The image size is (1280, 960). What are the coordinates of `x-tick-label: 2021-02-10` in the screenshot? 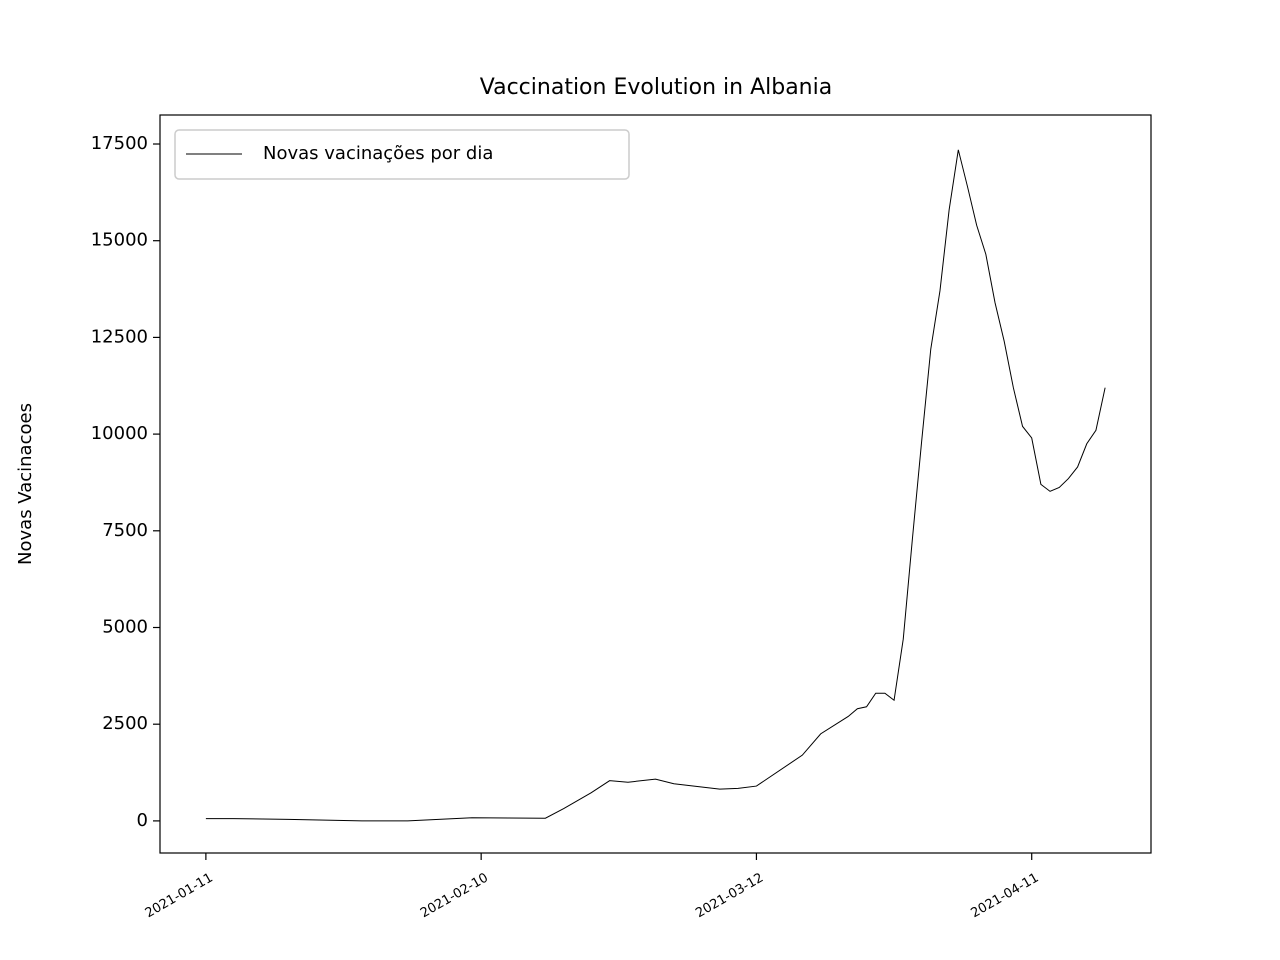 It's located at (454, 896).